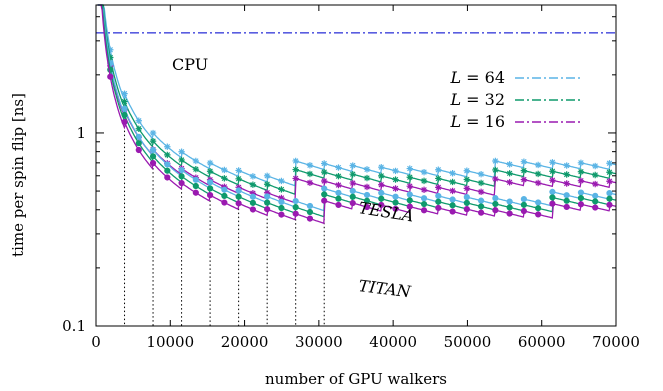 This screenshot has width=663, height=391. What do you see at coordinates (483, 77) in the screenshot?
I see `legend-value: = 64` at bounding box center [483, 77].